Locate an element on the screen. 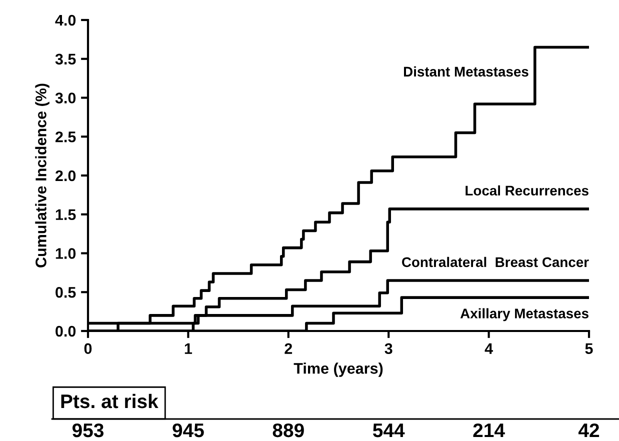 The image size is (619, 441). y-tick-label: 3.5 is located at coordinates (65, 59).